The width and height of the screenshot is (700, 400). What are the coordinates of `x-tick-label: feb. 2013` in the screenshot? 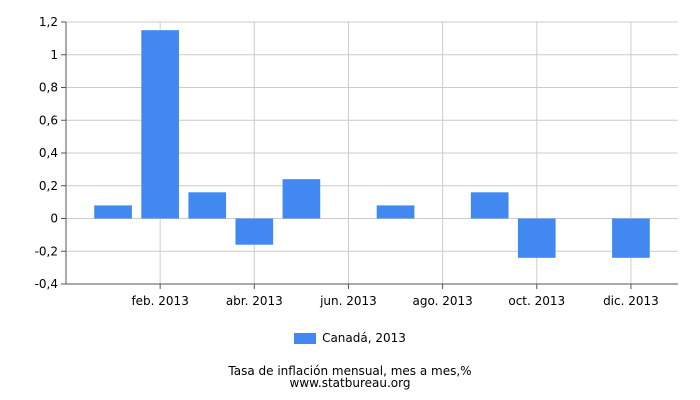 It's located at (159, 301).